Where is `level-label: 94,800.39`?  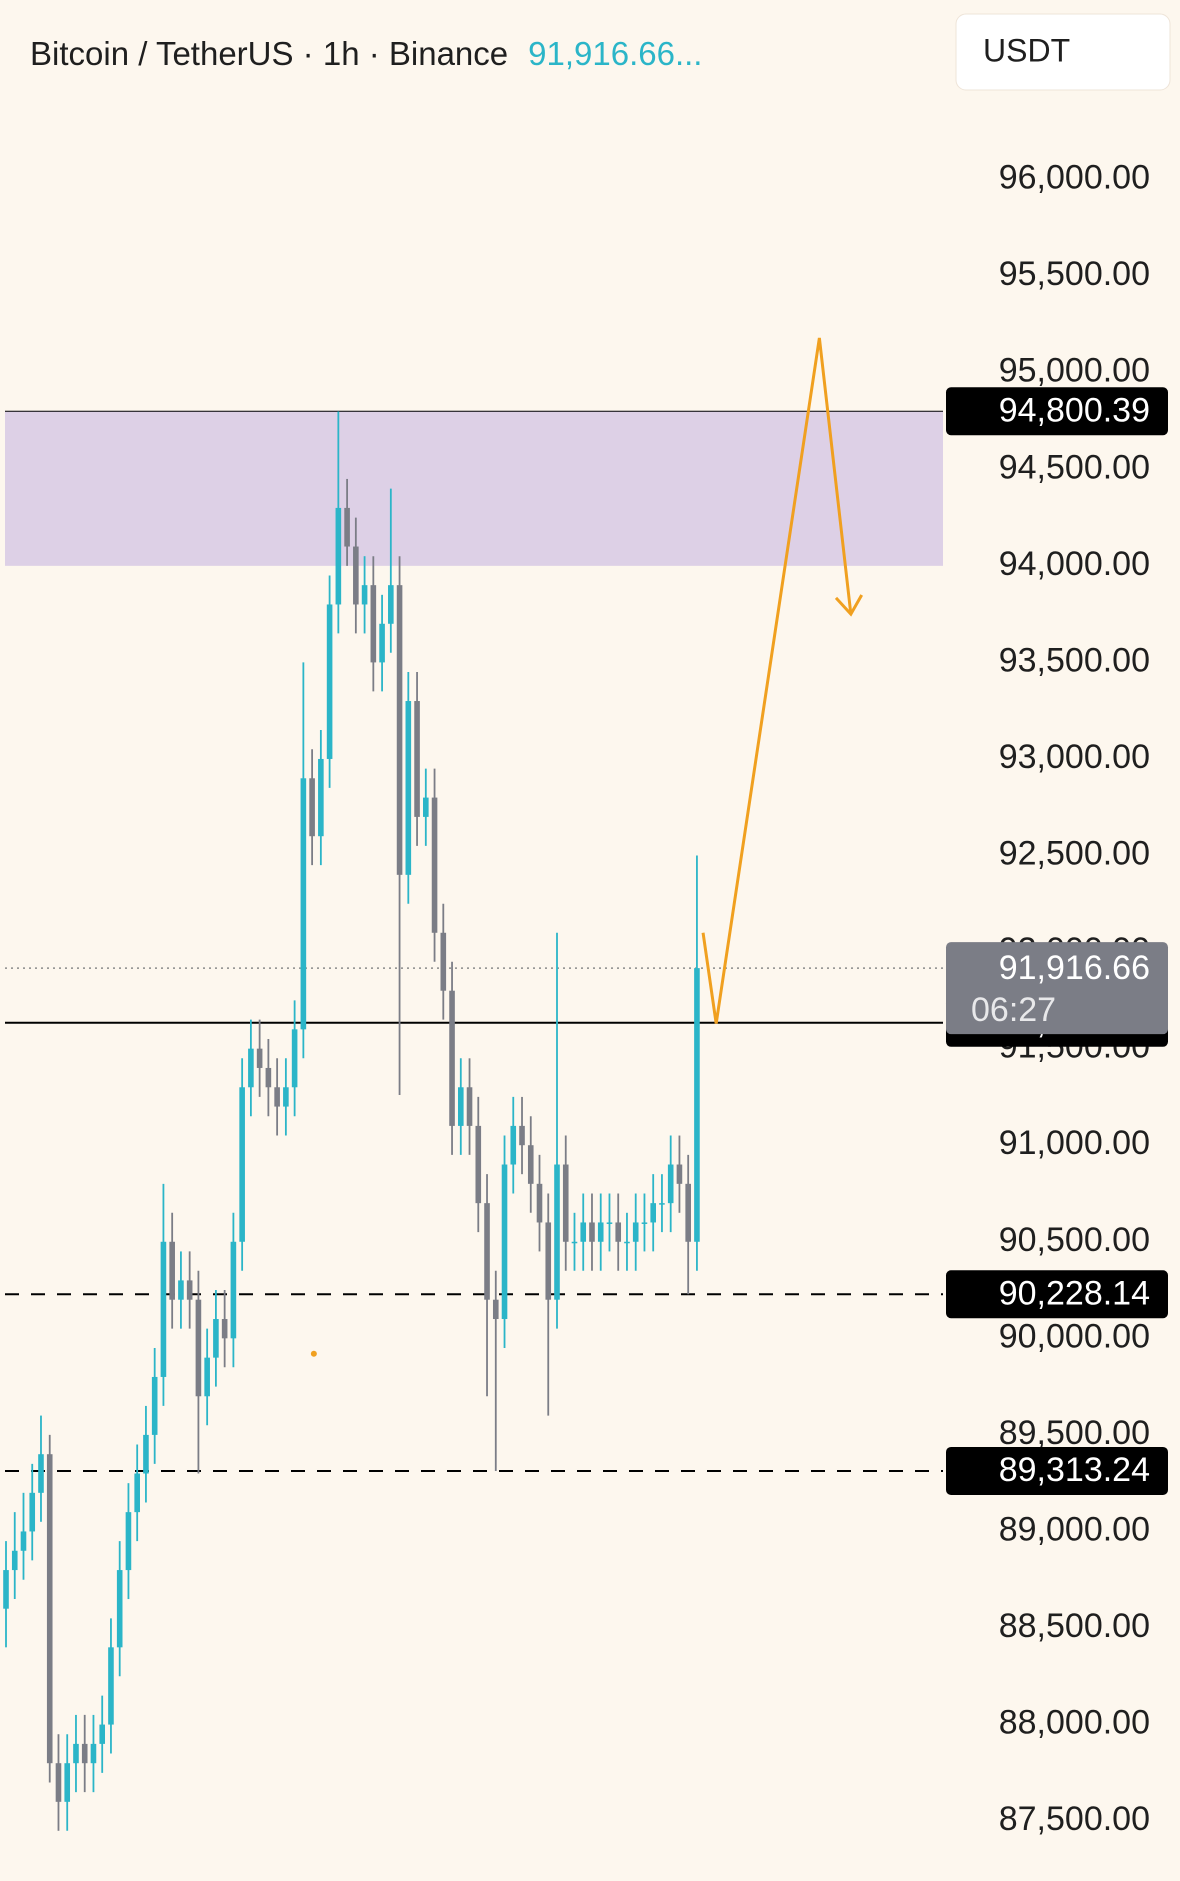 level-label: 94,800.39 is located at coordinates (1074, 410).